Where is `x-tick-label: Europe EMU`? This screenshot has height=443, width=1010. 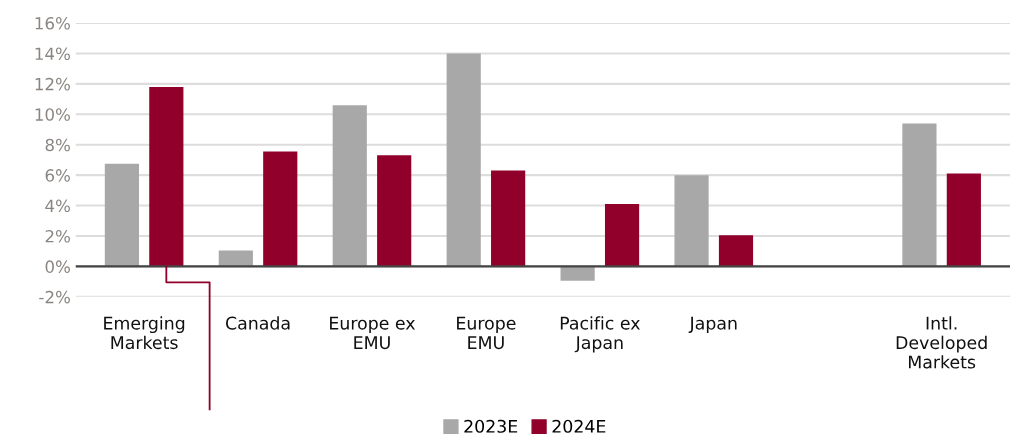
x-tick-label: Europe EMU is located at coordinates (486, 333).